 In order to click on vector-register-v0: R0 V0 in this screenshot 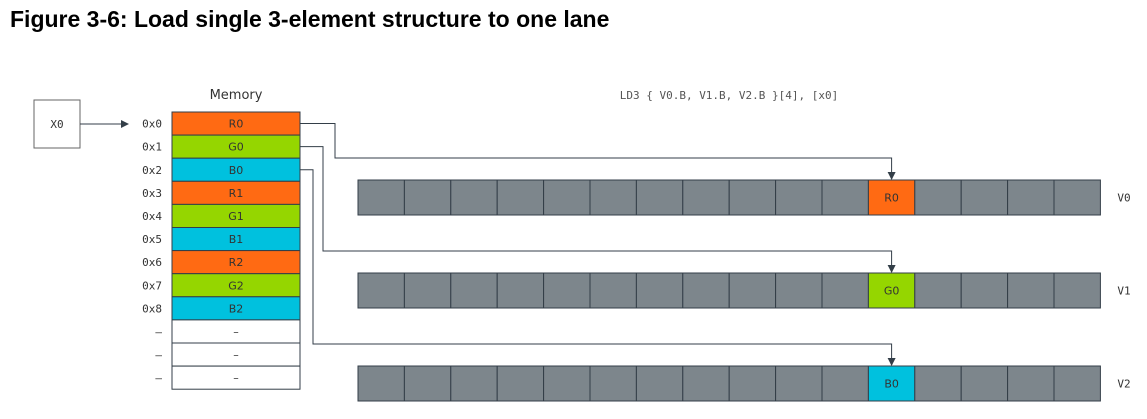, I will do `click(744, 197)`.